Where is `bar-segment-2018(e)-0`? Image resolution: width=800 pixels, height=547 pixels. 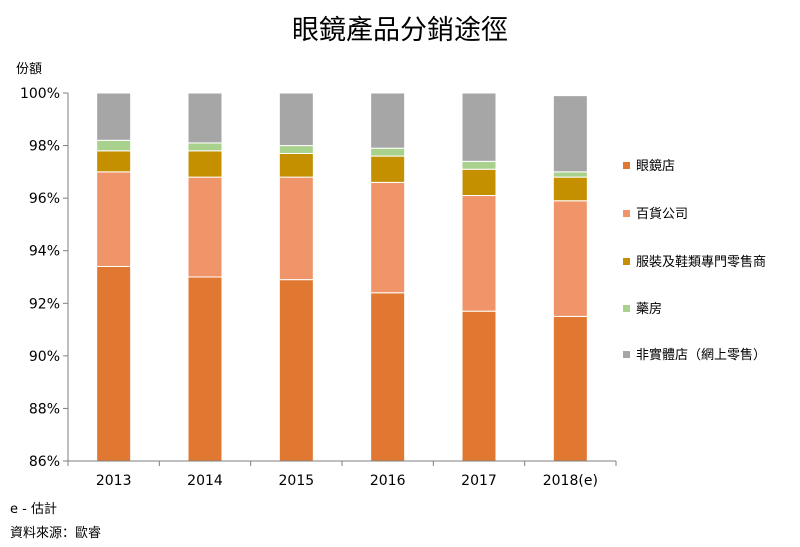
bar-segment-2018(e)-0 is located at coordinates (570, 388).